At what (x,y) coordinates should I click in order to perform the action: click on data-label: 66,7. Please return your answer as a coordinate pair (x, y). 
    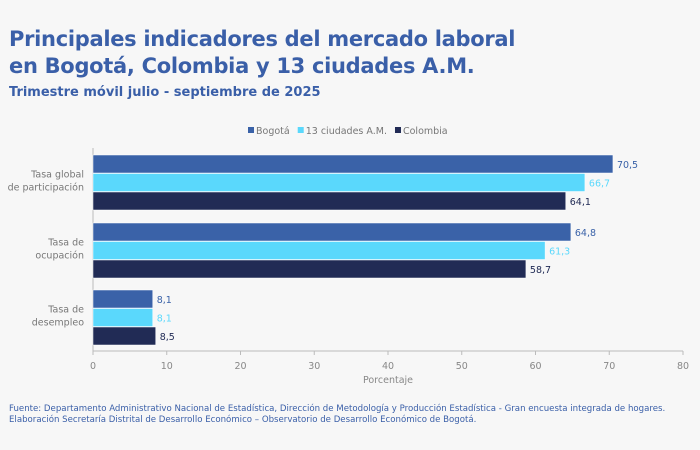
    Looking at the image, I should click on (599, 183).